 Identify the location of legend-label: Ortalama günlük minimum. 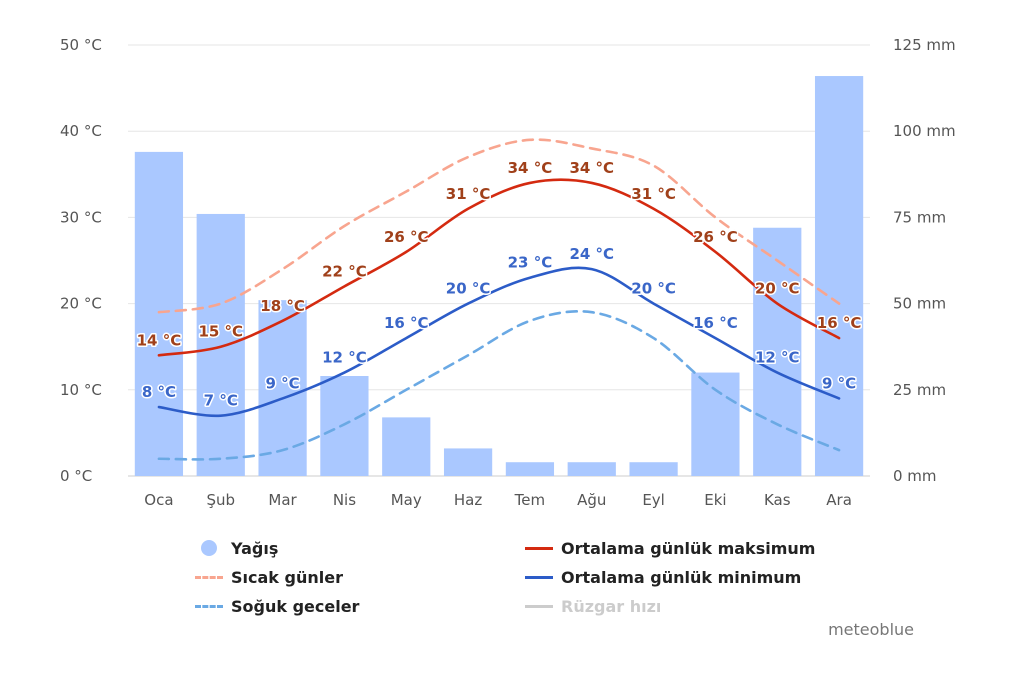
(681, 577).